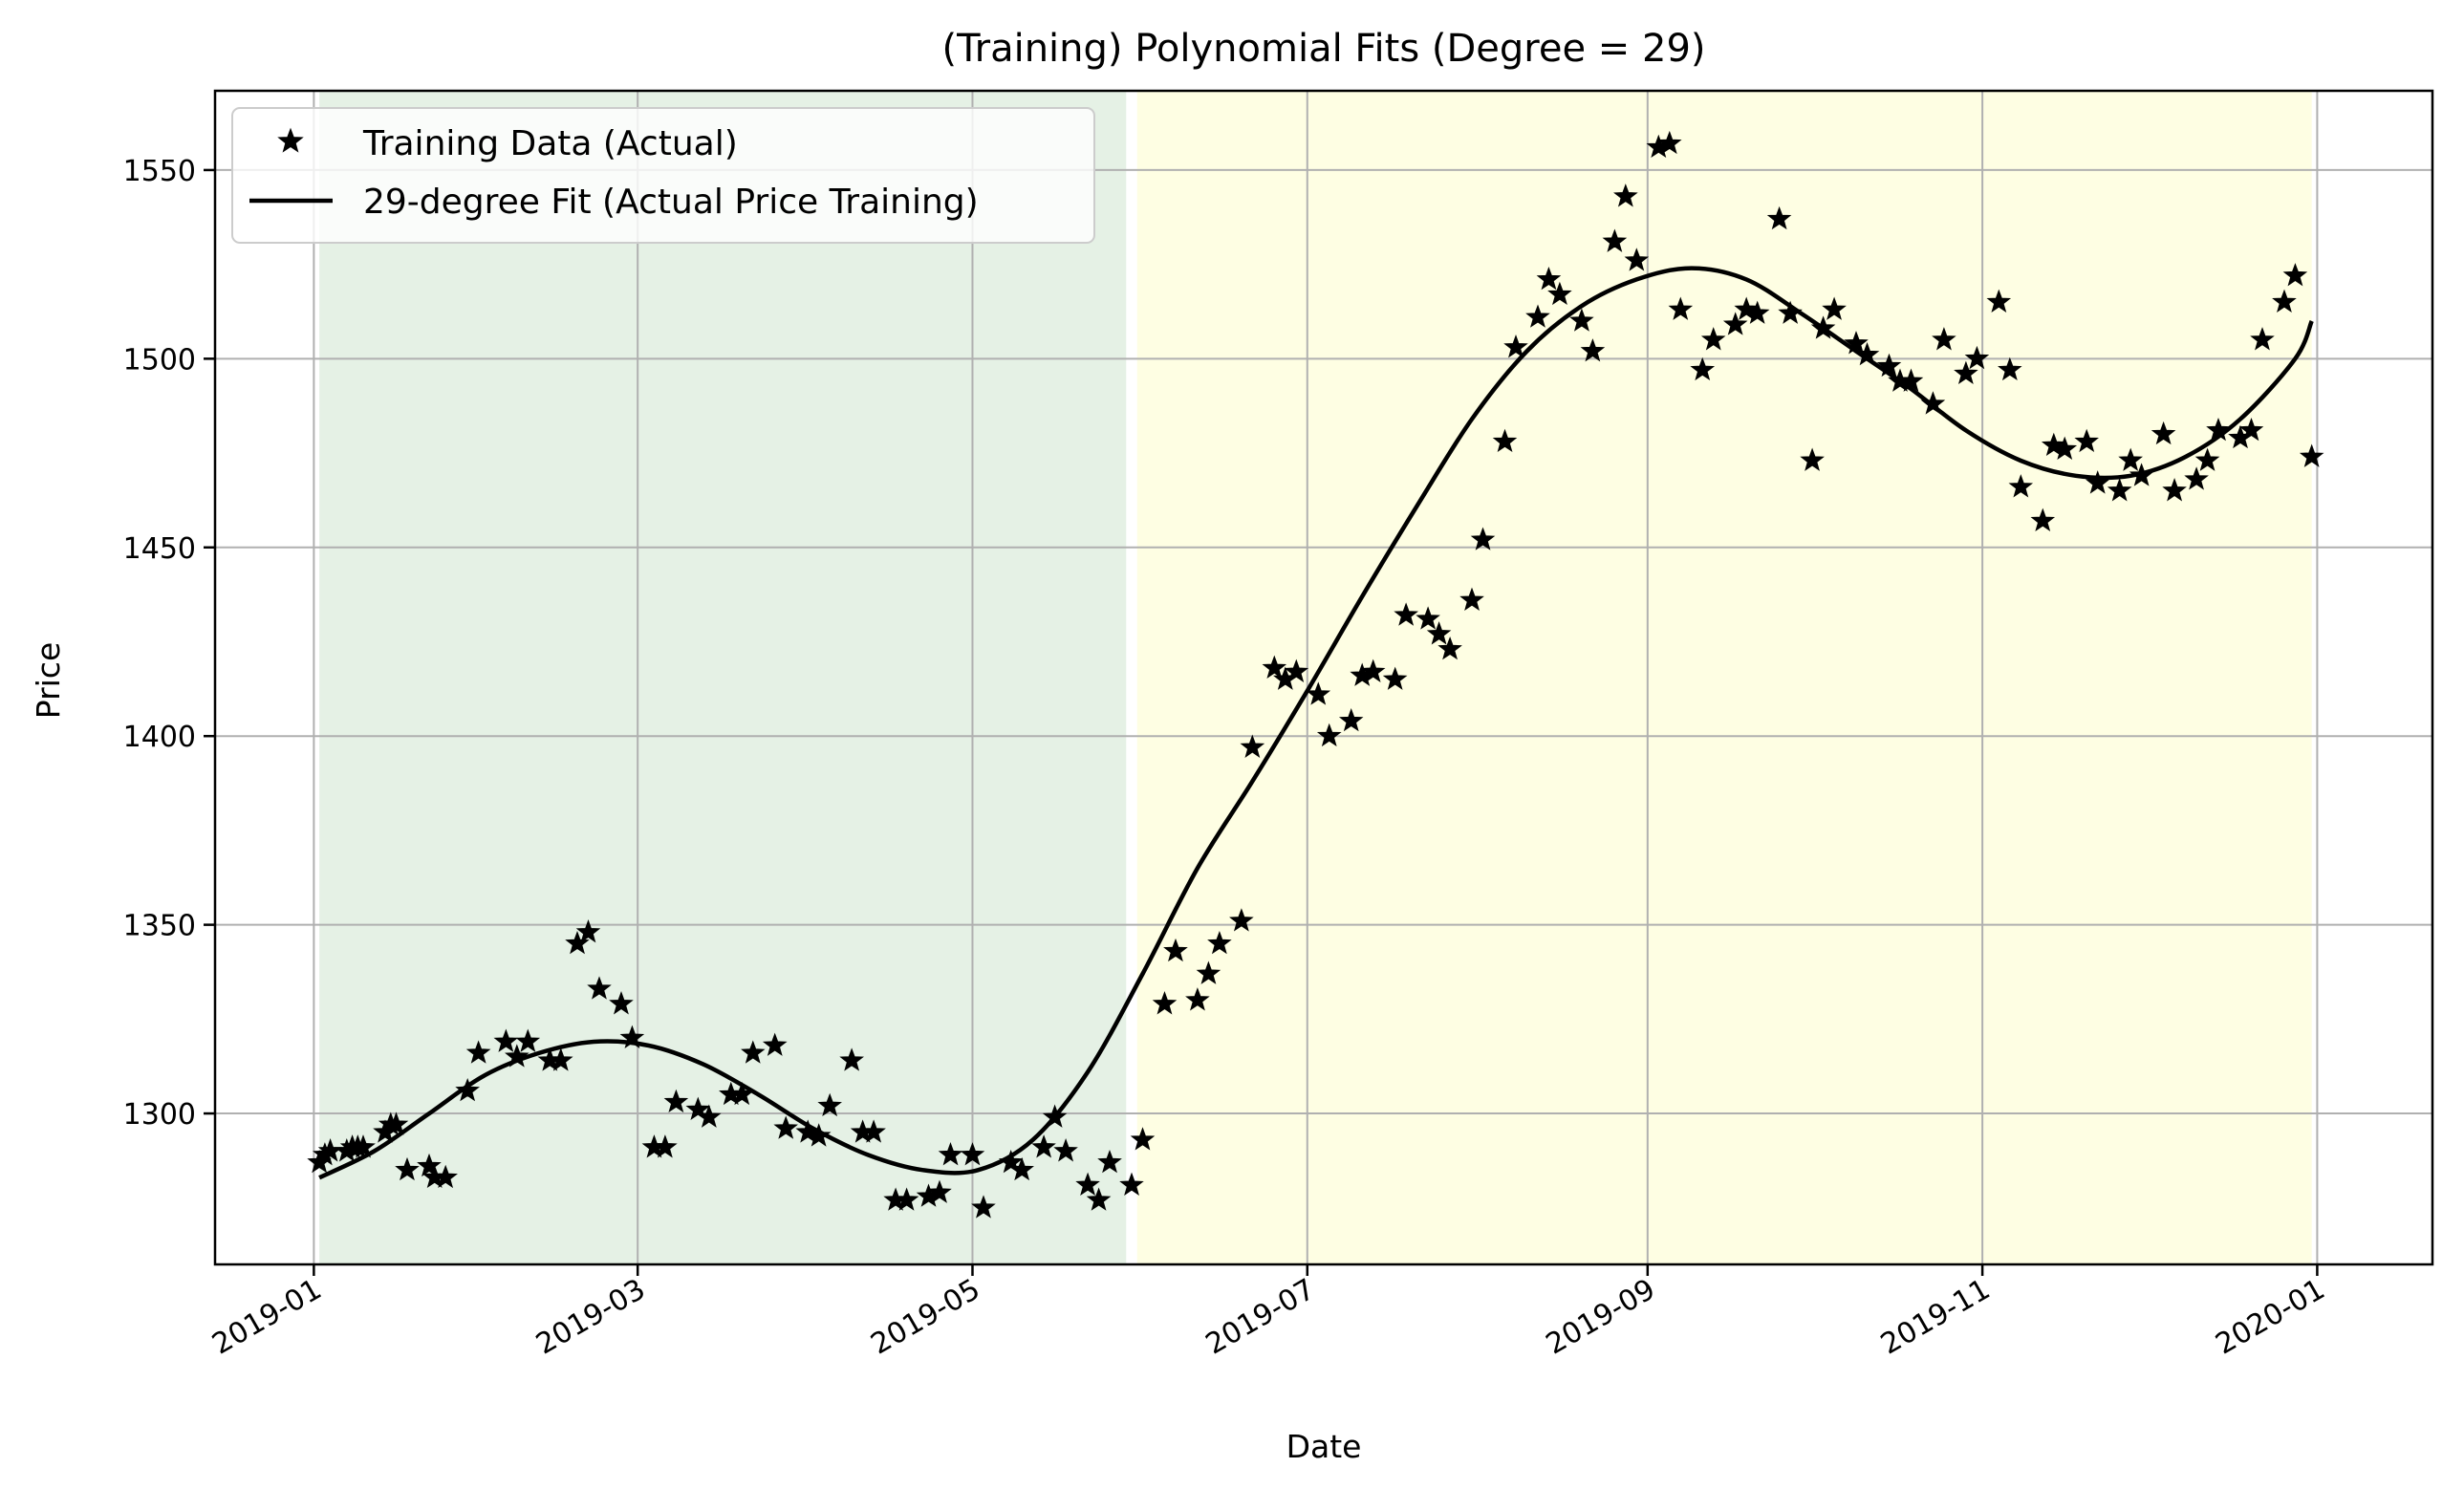  I want to click on y-tick-label: 1450, so click(160, 549).